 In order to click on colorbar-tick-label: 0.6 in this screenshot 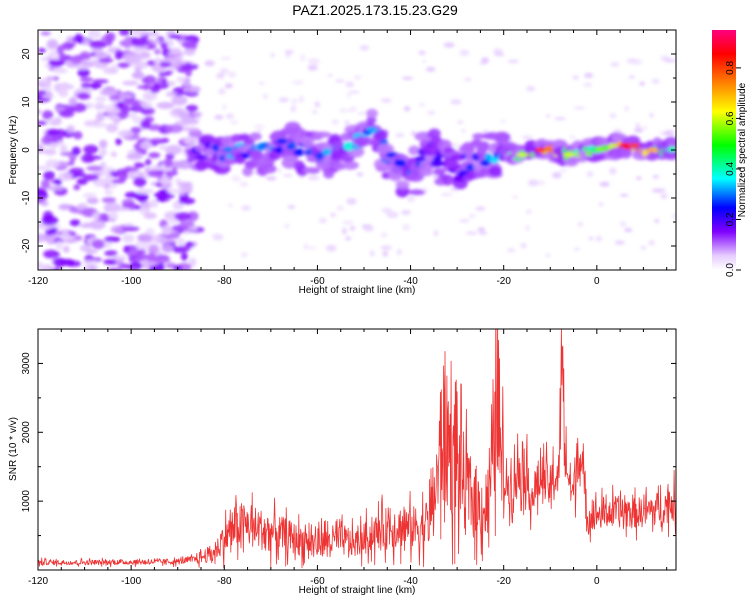, I will do `click(730, 118)`.